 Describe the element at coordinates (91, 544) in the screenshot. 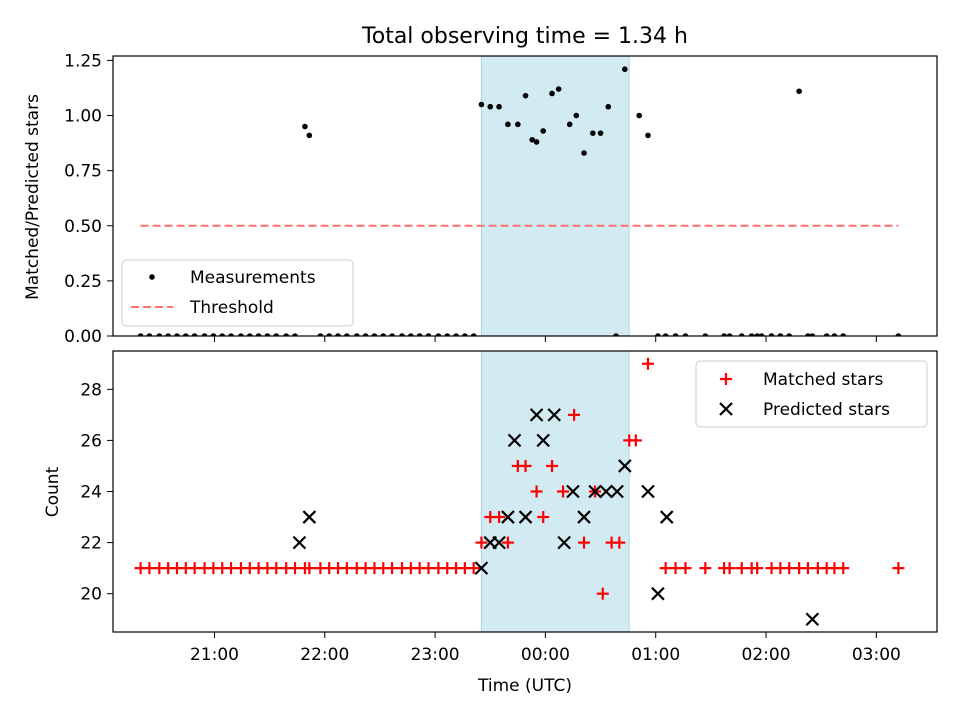

I see `bottom-y-tick-label: 22` at that location.